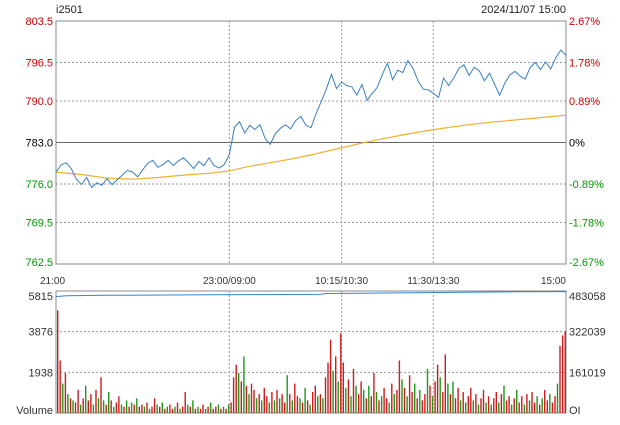 The image size is (620, 425). What do you see at coordinates (52, 281) in the screenshot?
I see `time-tick-label: 21:00` at bounding box center [52, 281].